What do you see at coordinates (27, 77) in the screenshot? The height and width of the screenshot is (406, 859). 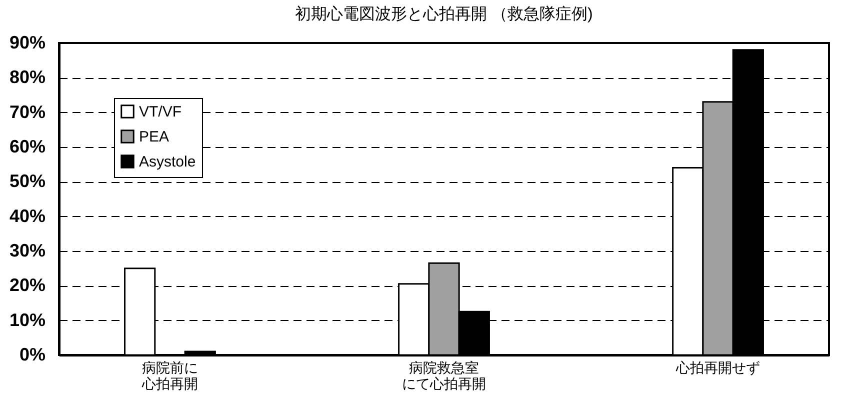 I see `y-tick-label: 80%` at bounding box center [27, 77].